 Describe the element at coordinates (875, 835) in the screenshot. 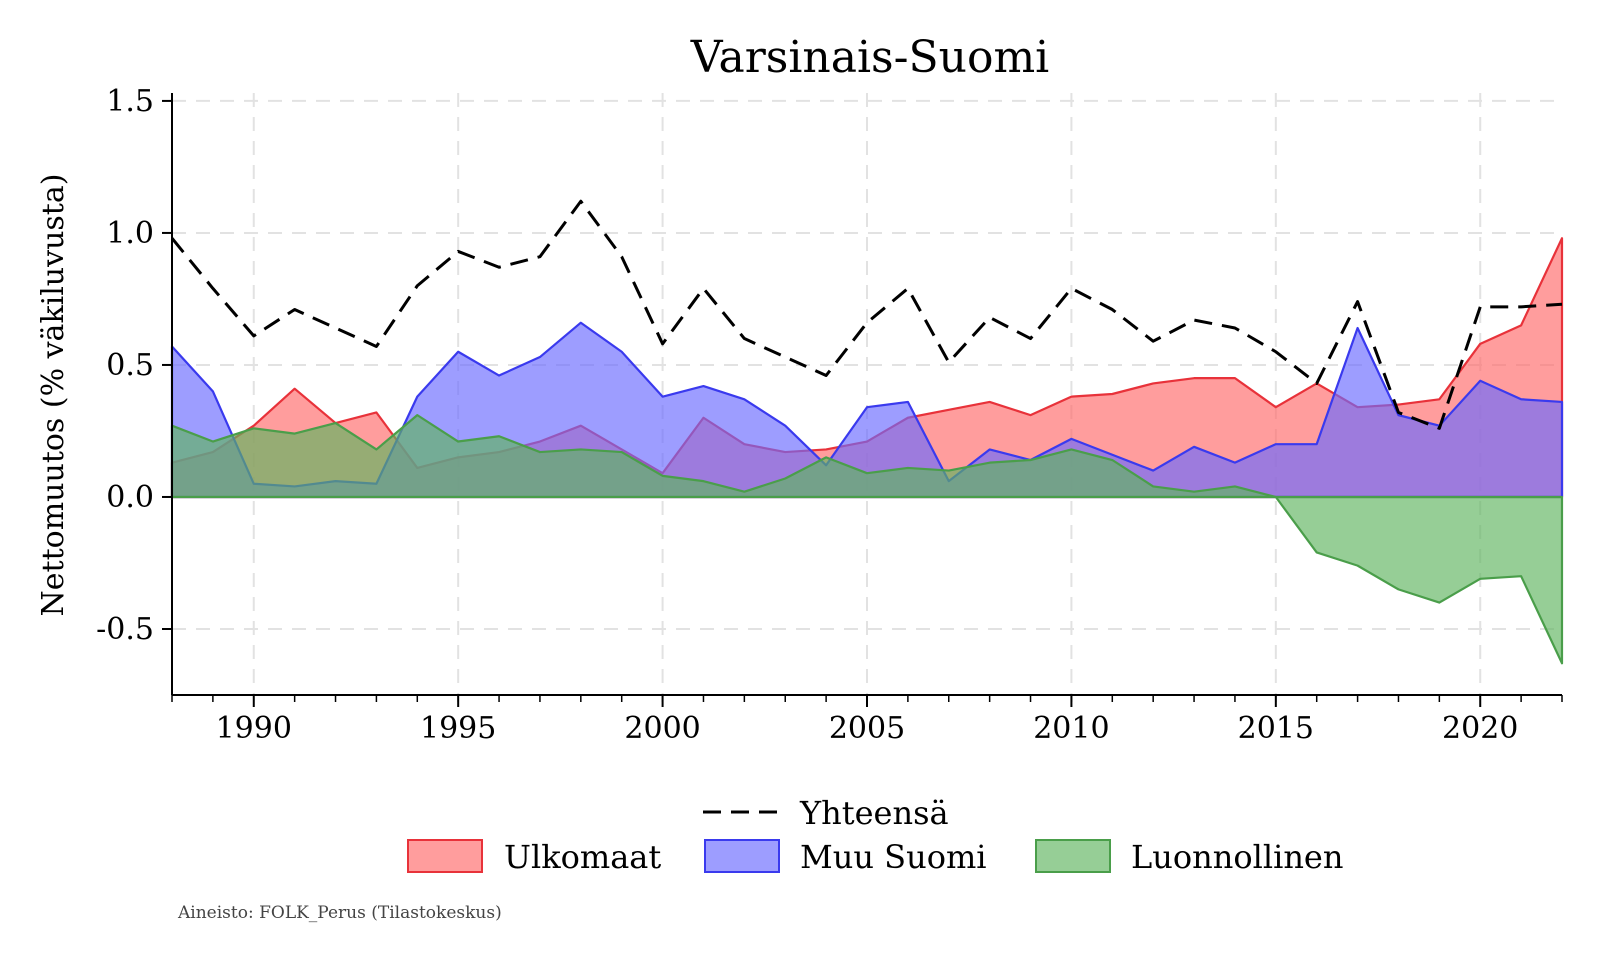

I see `legend: Yhteensä Ulkomaat Muu Suomi Luonnollinen` at that location.